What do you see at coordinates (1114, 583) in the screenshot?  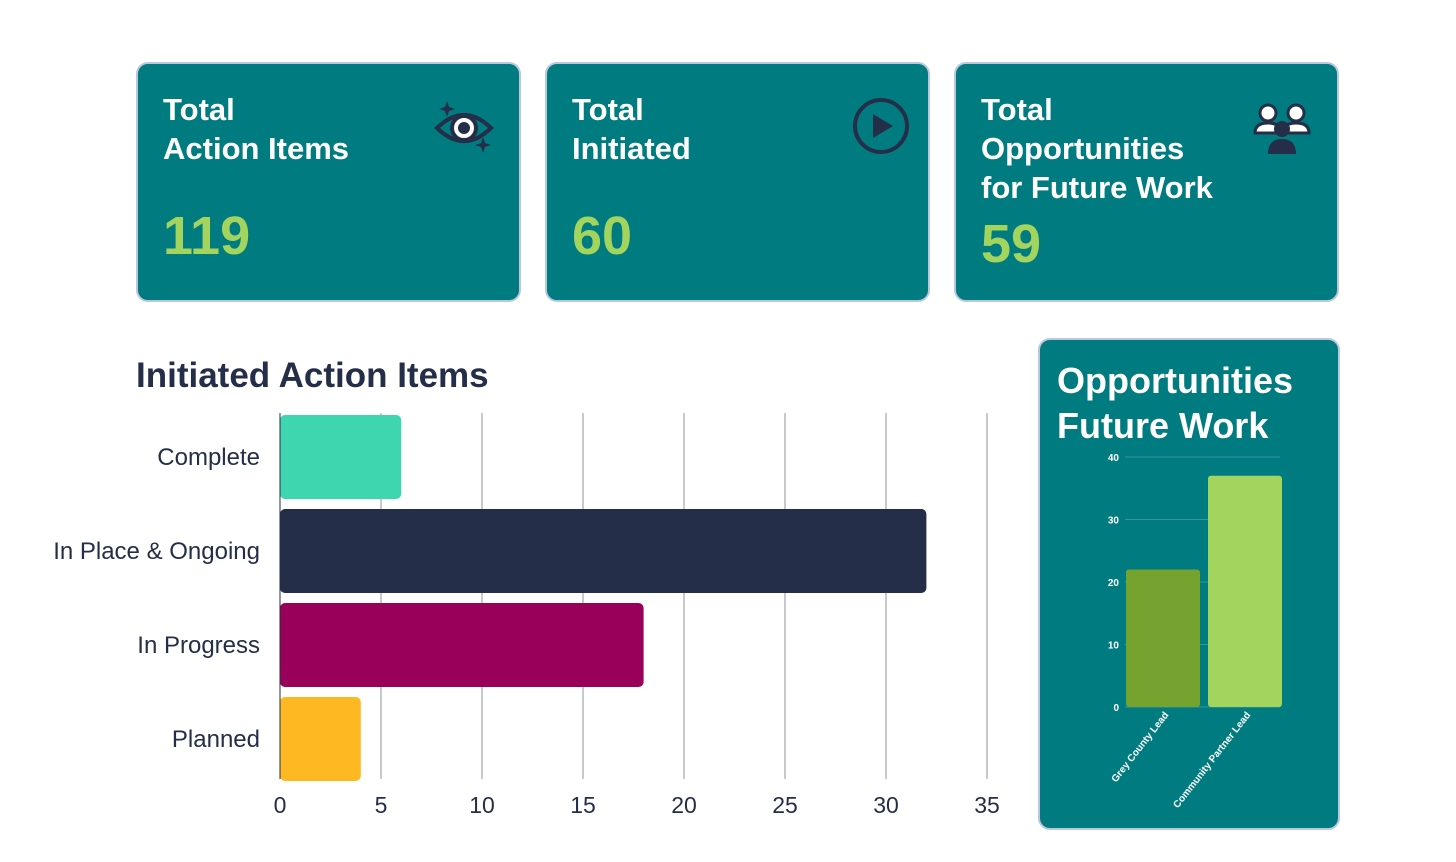 I see `y-tick-label: 20` at bounding box center [1114, 583].